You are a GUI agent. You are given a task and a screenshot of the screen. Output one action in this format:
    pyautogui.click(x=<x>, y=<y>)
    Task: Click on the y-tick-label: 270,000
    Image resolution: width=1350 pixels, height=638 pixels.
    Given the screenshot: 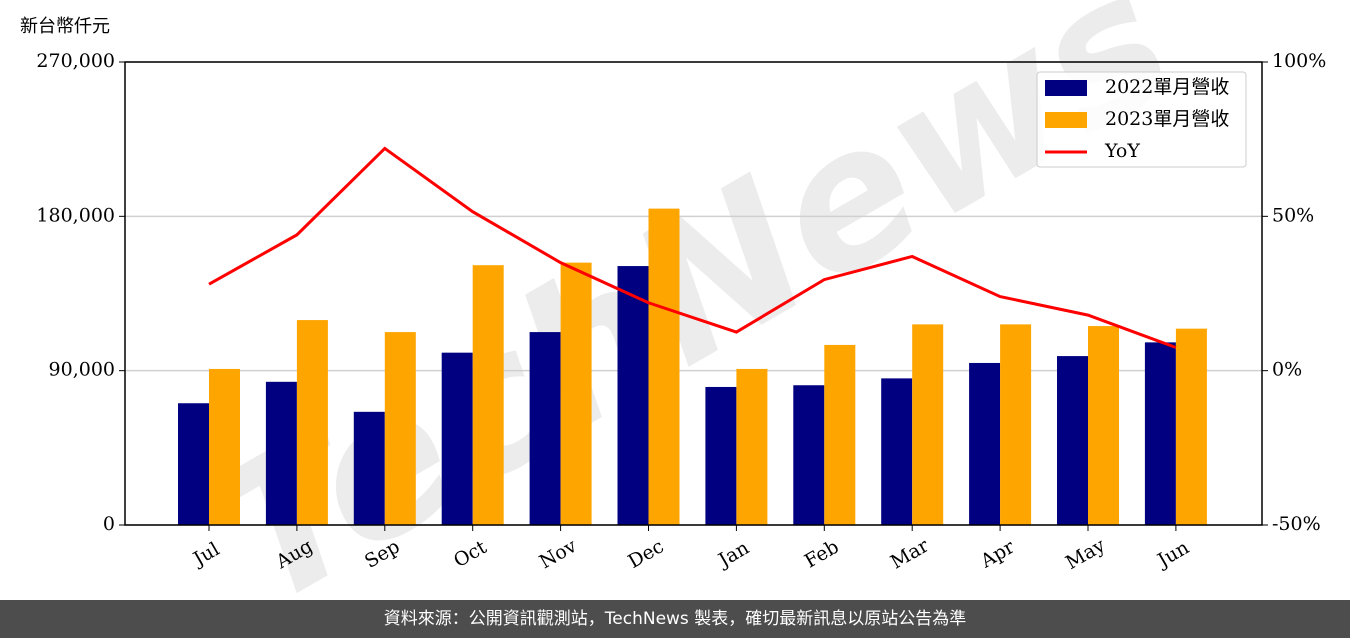 What is the action you would take?
    pyautogui.click(x=75, y=61)
    